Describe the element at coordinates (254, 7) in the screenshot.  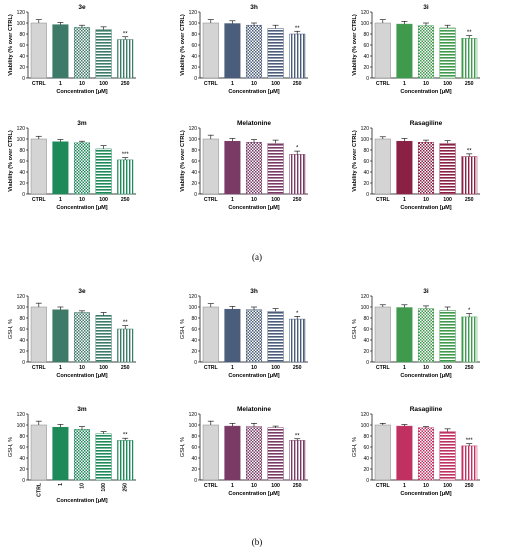
I see `chart-title: 3h` at that location.